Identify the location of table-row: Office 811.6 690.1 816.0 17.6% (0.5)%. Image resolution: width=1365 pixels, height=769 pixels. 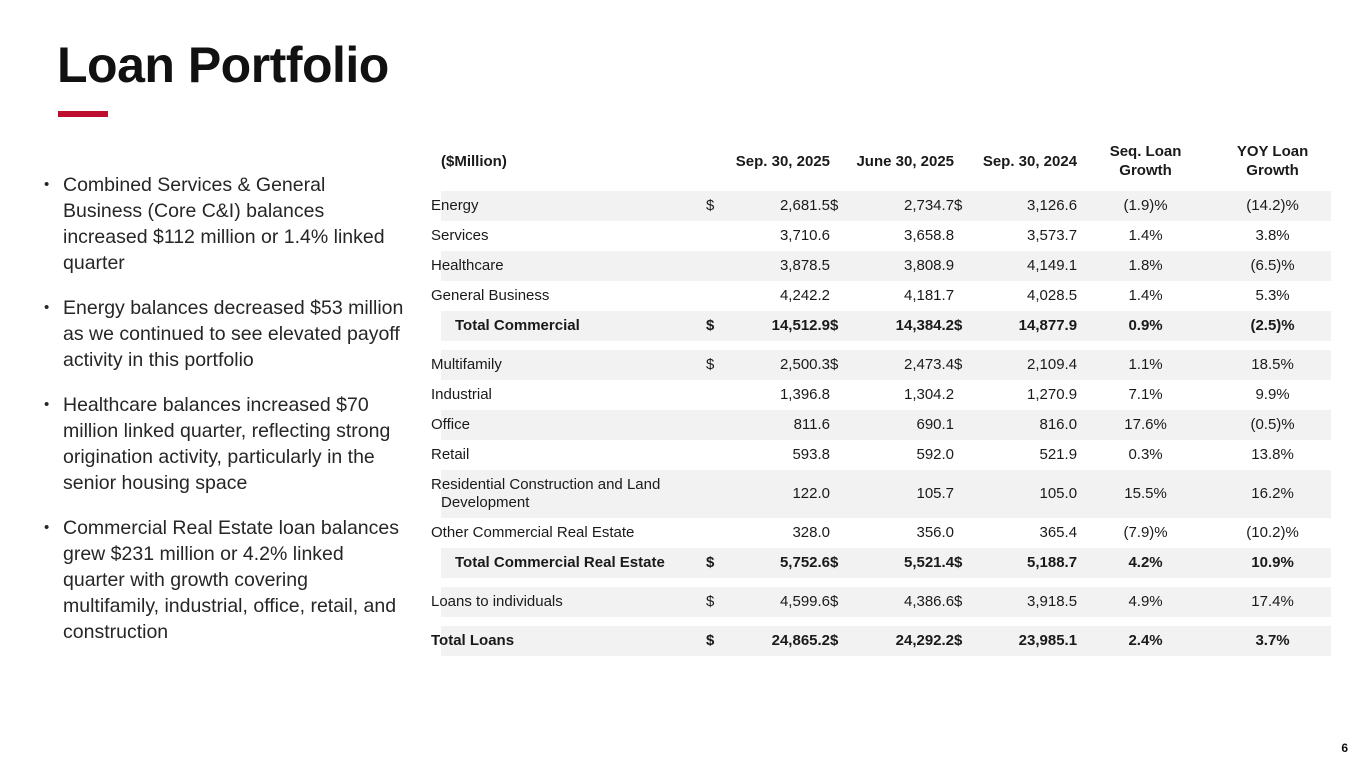
(881, 425).